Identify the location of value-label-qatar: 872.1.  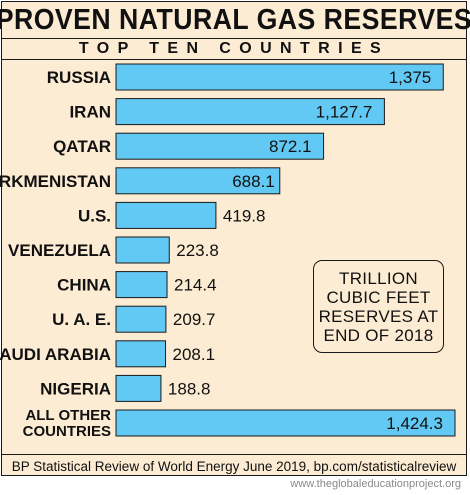
(290, 146).